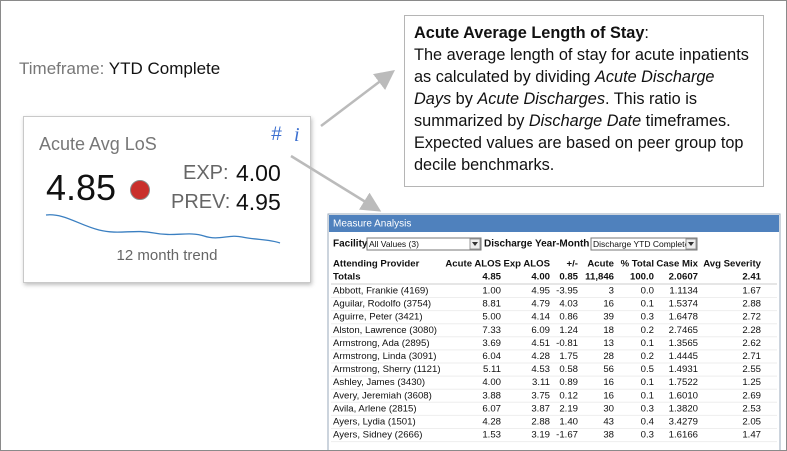 This screenshot has width=787, height=451. I want to click on table-cell: Armstrong, Ada (2895), so click(381, 343).